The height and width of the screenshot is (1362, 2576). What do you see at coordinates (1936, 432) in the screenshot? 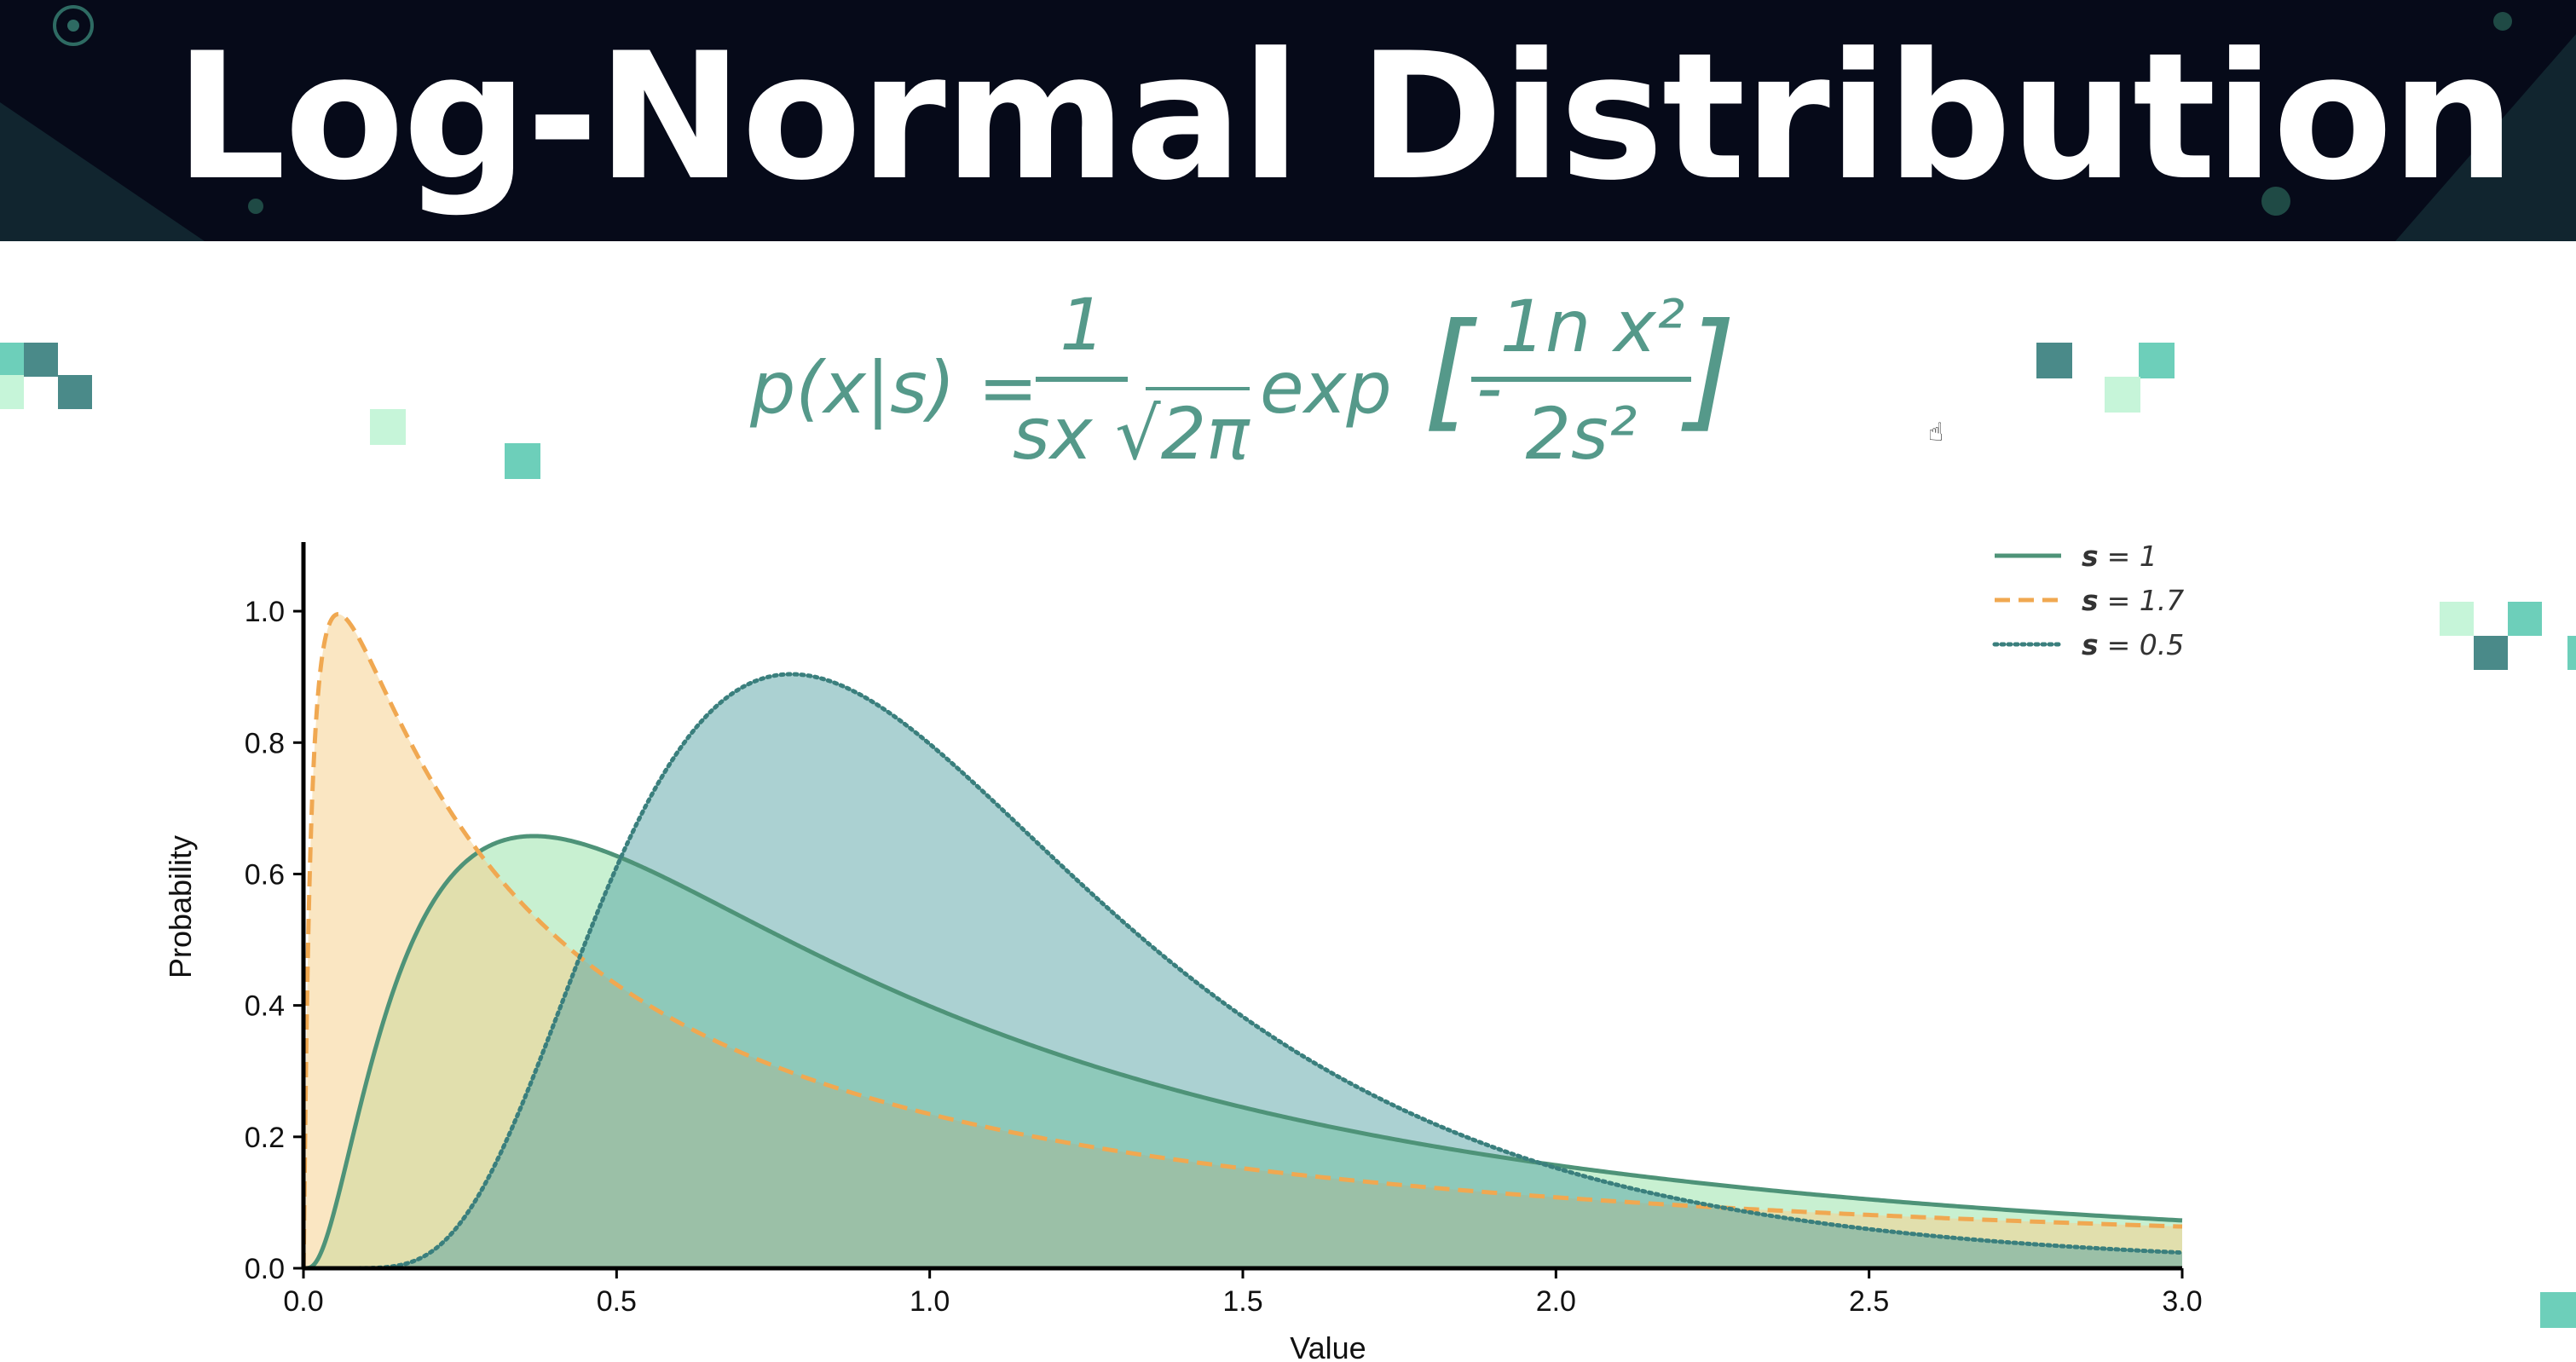
I see `hand-cursor-icon: ☝` at bounding box center [1936, 432].